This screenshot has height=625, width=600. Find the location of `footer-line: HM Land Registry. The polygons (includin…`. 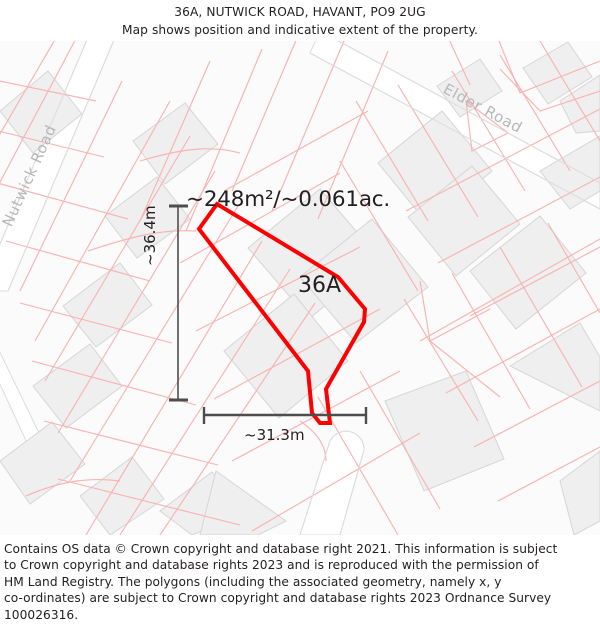

footer-line: HM Land Registry. The polygons (includin… is located at coordinates (253, 581).